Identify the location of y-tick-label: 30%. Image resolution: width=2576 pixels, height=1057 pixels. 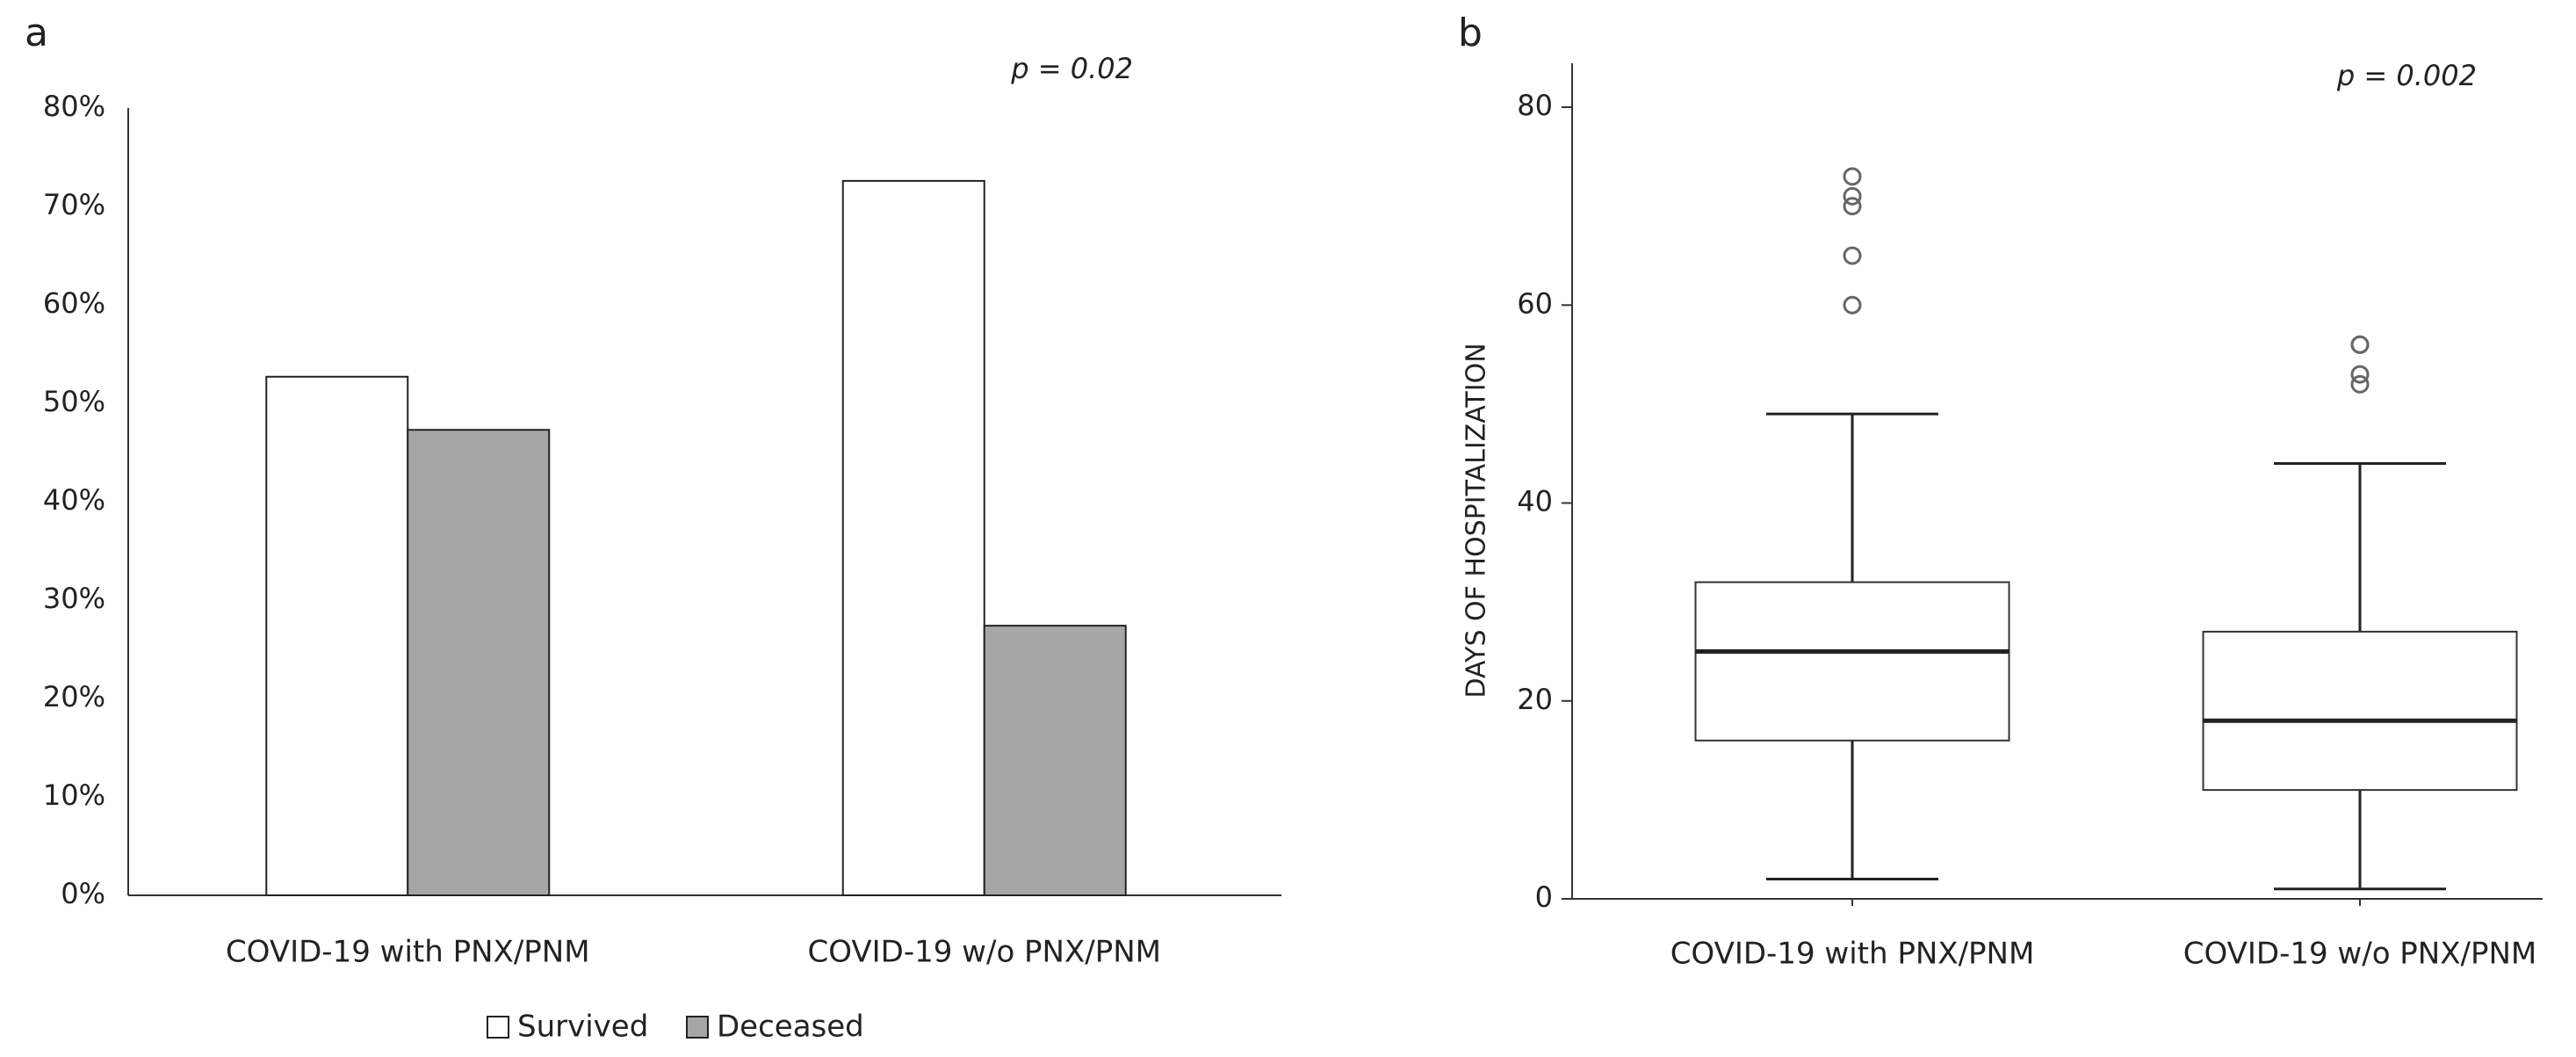
(74, 598).